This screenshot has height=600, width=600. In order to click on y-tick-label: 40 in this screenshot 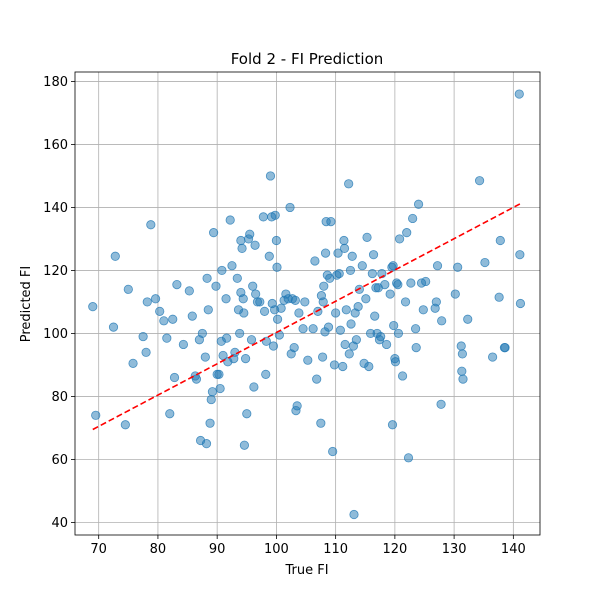, I will do `click(59, 523)`.